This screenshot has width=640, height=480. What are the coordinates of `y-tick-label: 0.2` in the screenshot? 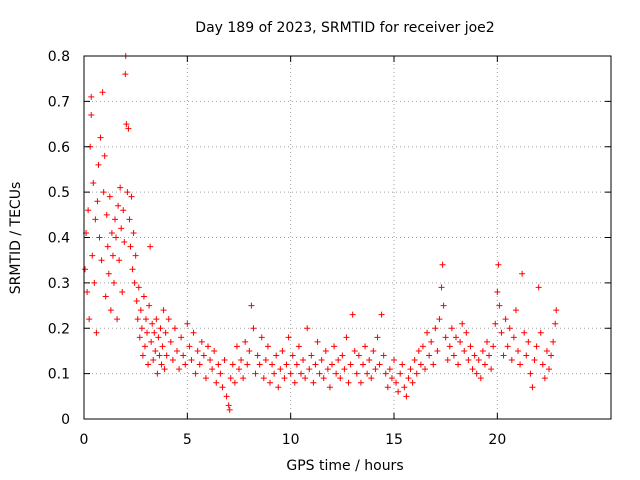 It's located at (59, 329).